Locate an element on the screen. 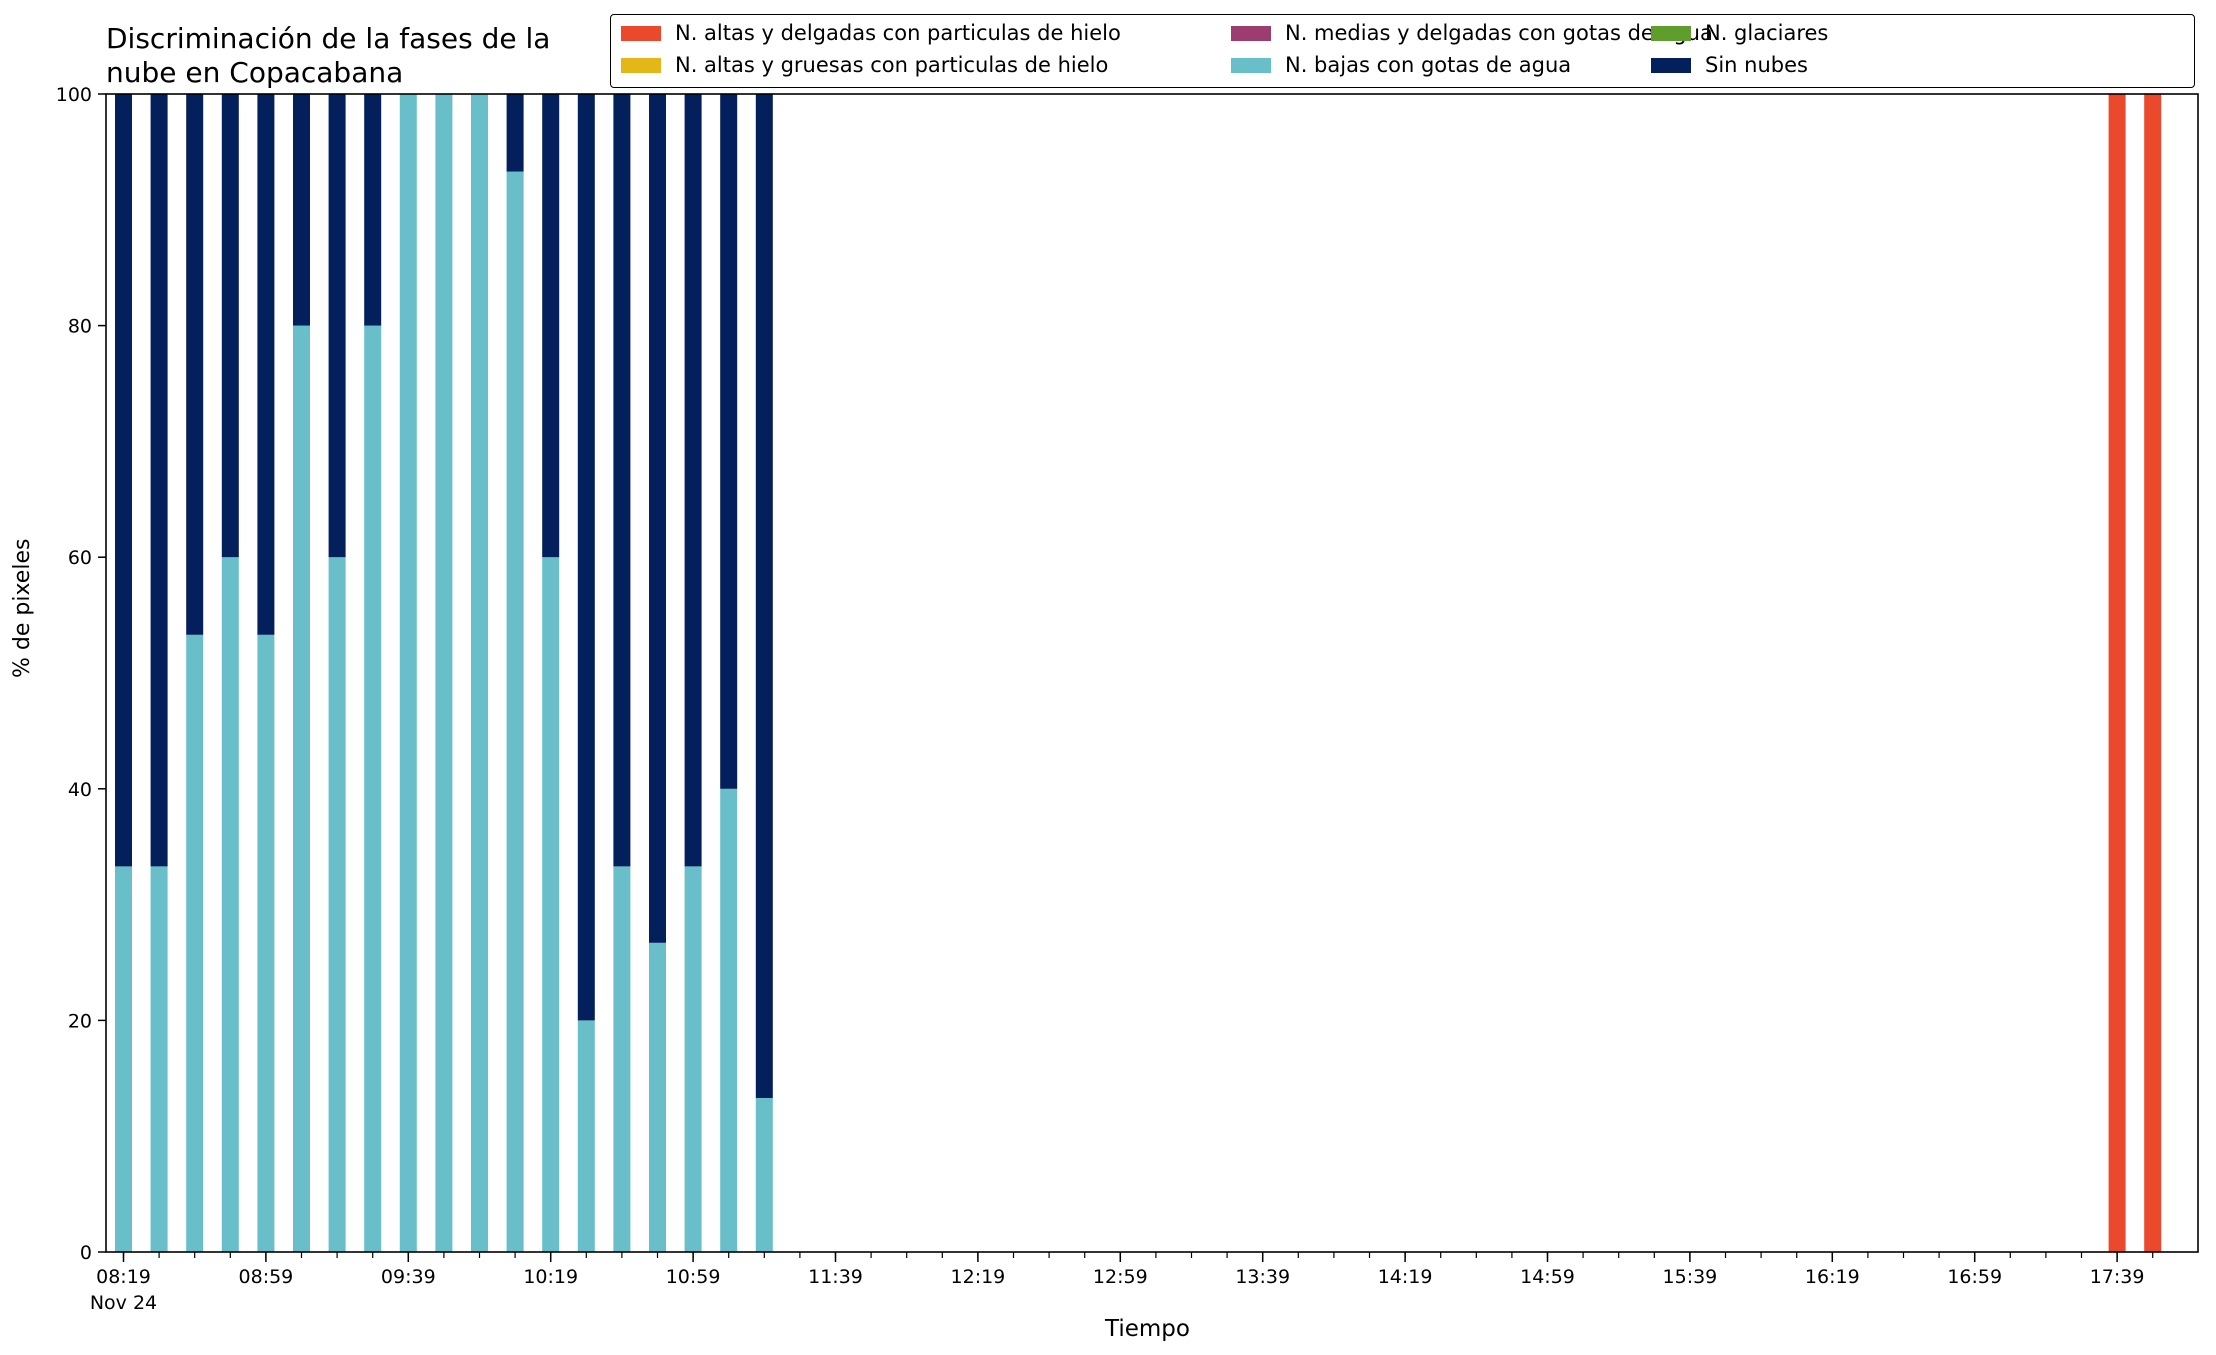 This screenshot has width=2216, height=1355. x-tick-label-1619: 16:19 is located at coordinates (1832, 1277).